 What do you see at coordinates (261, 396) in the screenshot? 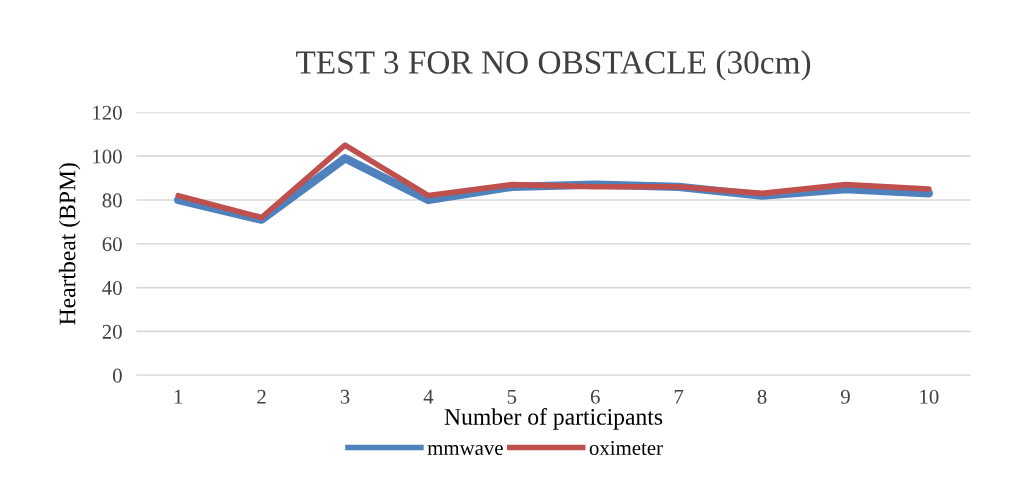
I see `x-tick-label: 2` at bounding box center [261, 396].